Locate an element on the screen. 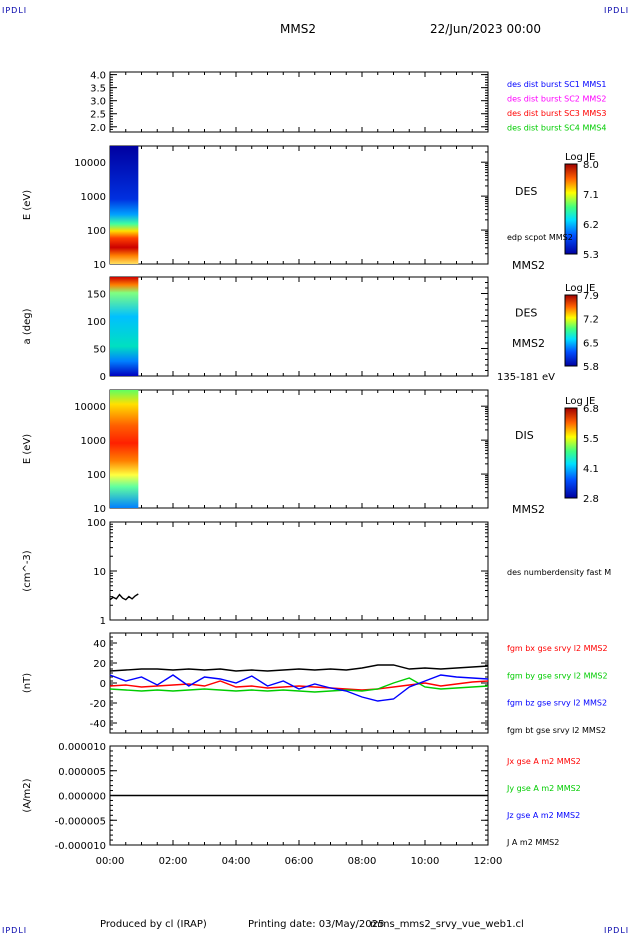  footer-printing-date: Printing date: 03/May/2025 is located at coordinates (316, 924).